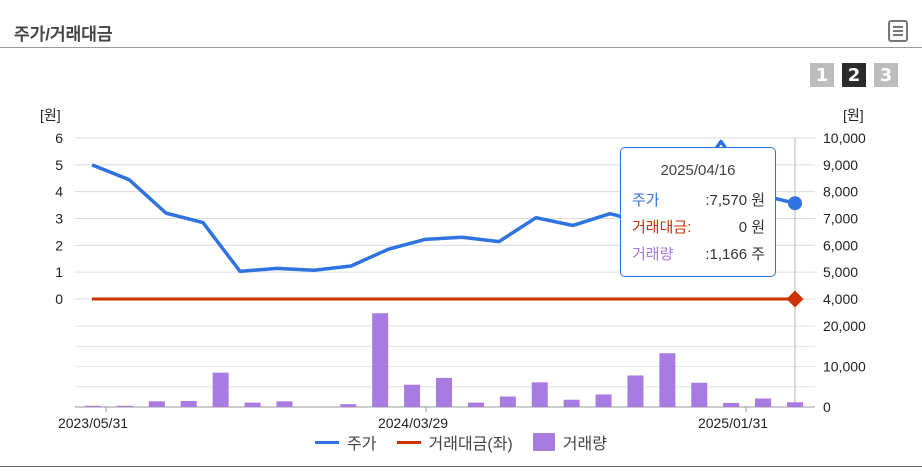 The image size is (922, 471). Describe the element at coordinates (840, 219) in the screenshot. I see `right-price-tick-label: 7,000` at that location.